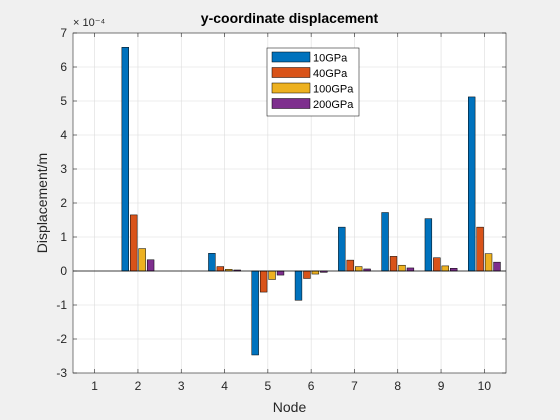  I want to click on x-tick-label: 7, so click(354, 386).